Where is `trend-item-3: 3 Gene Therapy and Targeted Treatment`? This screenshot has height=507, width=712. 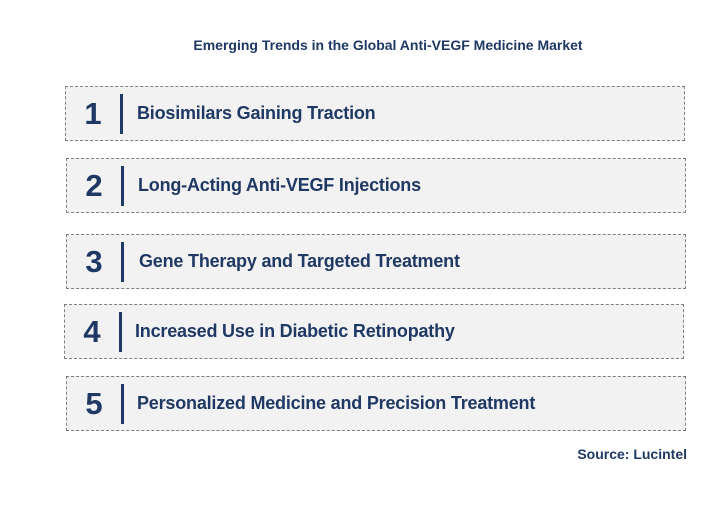 trend-item-3: 3 Gene Therapy and Targeted Treatment is located at coordinates (376, 261).